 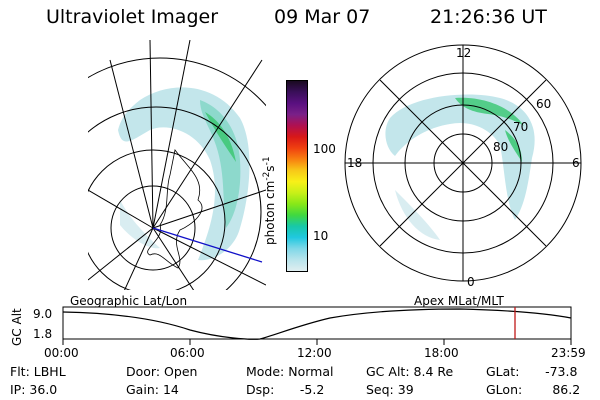 What do you see at coordinates (441, 353) in the screenshot?
I see `time-tick-1800: 18:00` at bounding box center [441, 353].